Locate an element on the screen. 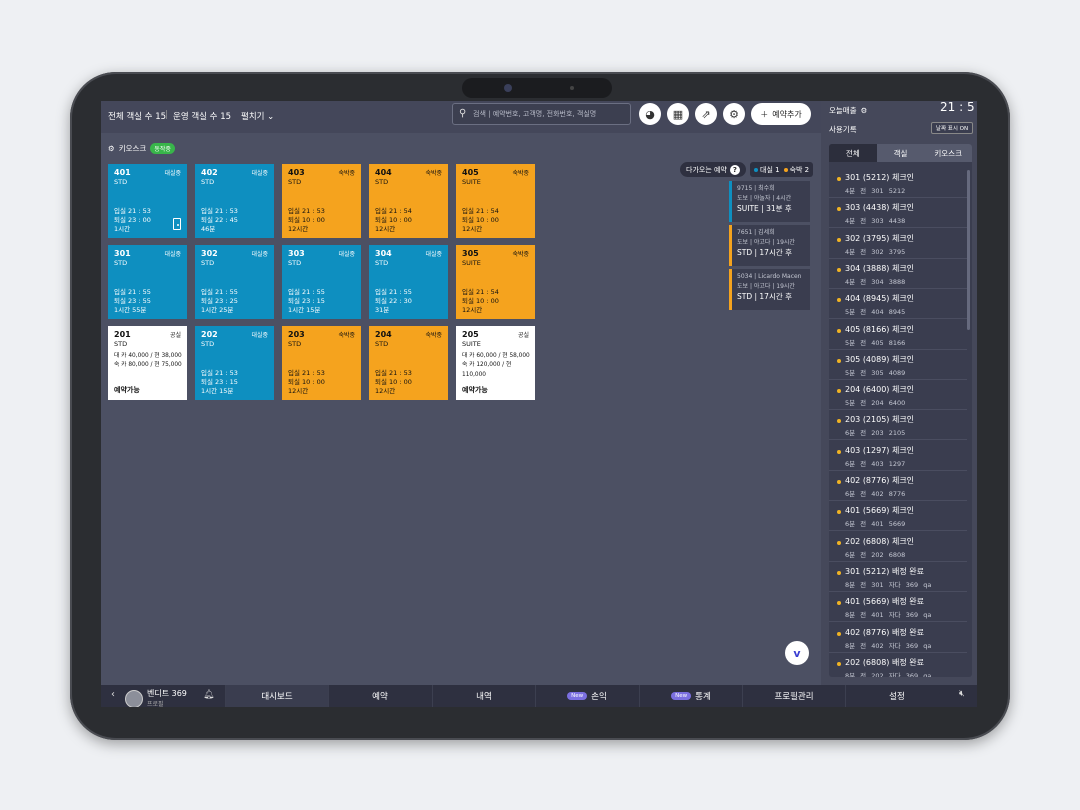 This screenshot has height=810, width=1080. reservation-guest: 5034 | Licardo Macen is located at coordinates (769, 276).